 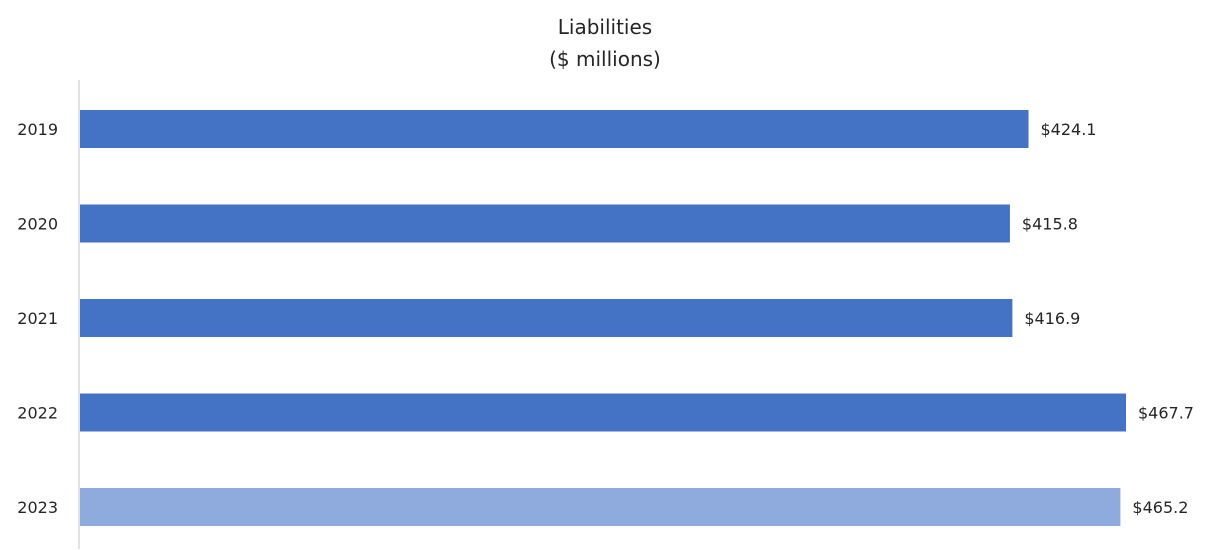 I want to click on data-label-2020: $415.8, so click(x=1050, y=224).